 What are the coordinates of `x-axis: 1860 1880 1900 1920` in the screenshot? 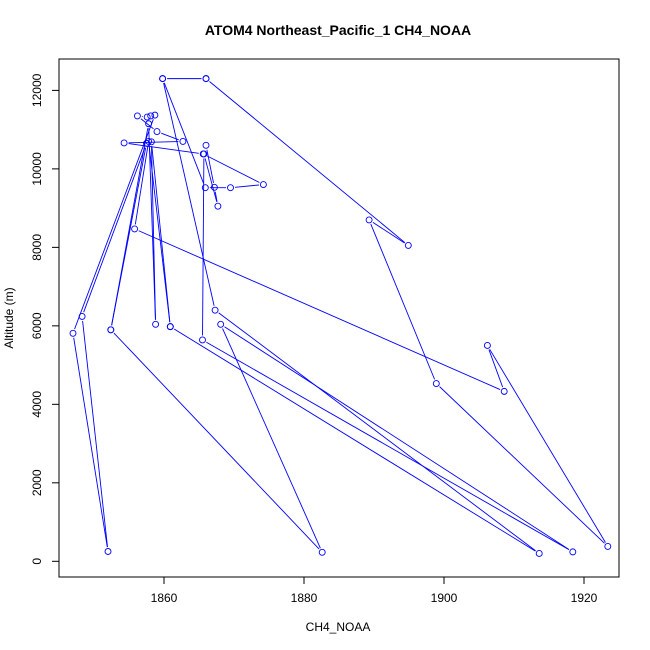 It's located at (374, 590).